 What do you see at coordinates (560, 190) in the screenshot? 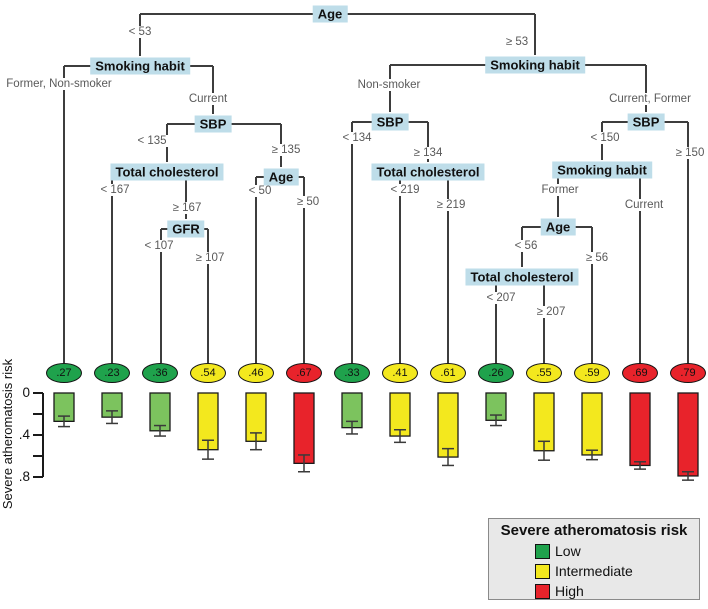
I see `branch-label-former: Former` at bounding box center [560, 190].